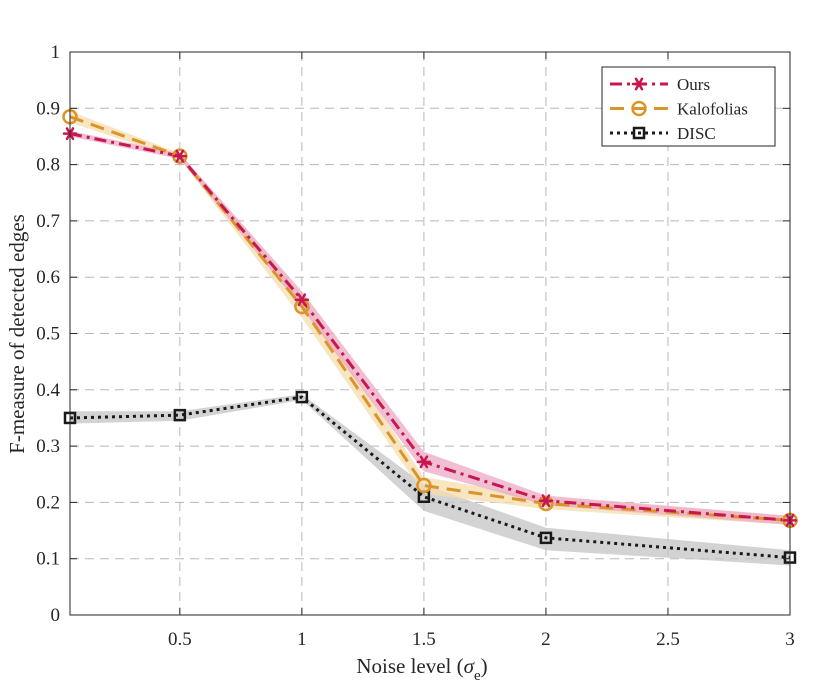 The image size is (830, 692). Describe the element at coordinates (56, 615) in the screenshot. I see `y-tick-label: 0` at that location.